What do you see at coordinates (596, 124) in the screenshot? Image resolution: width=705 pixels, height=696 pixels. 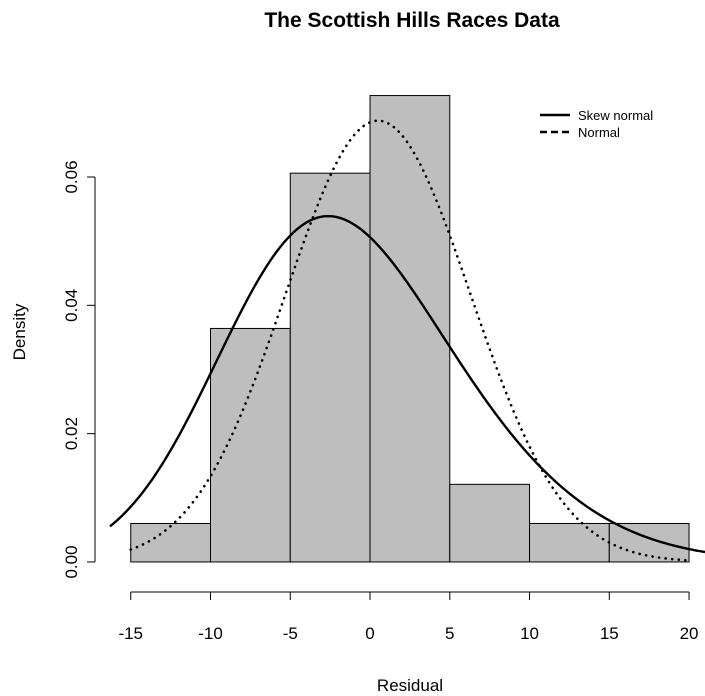 I see `legend: Skew normal Normal` at bounding box center [596, 124].